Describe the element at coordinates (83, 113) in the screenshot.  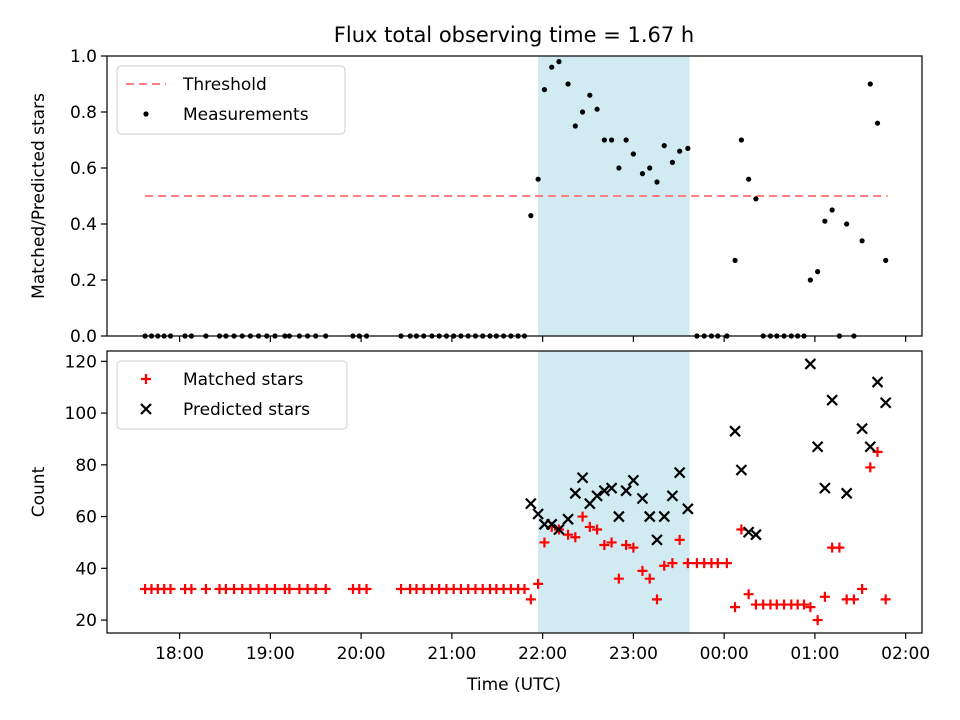
I see `y-tick-label: 0.8` at that location.